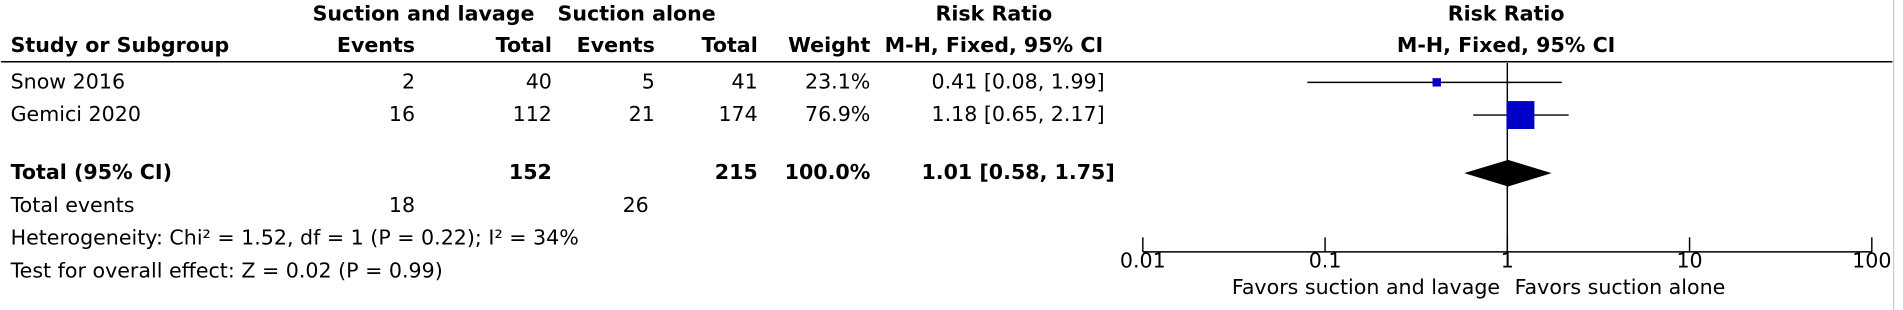  I want to click on x-tick-label: 0.1, so click(1325, 261).